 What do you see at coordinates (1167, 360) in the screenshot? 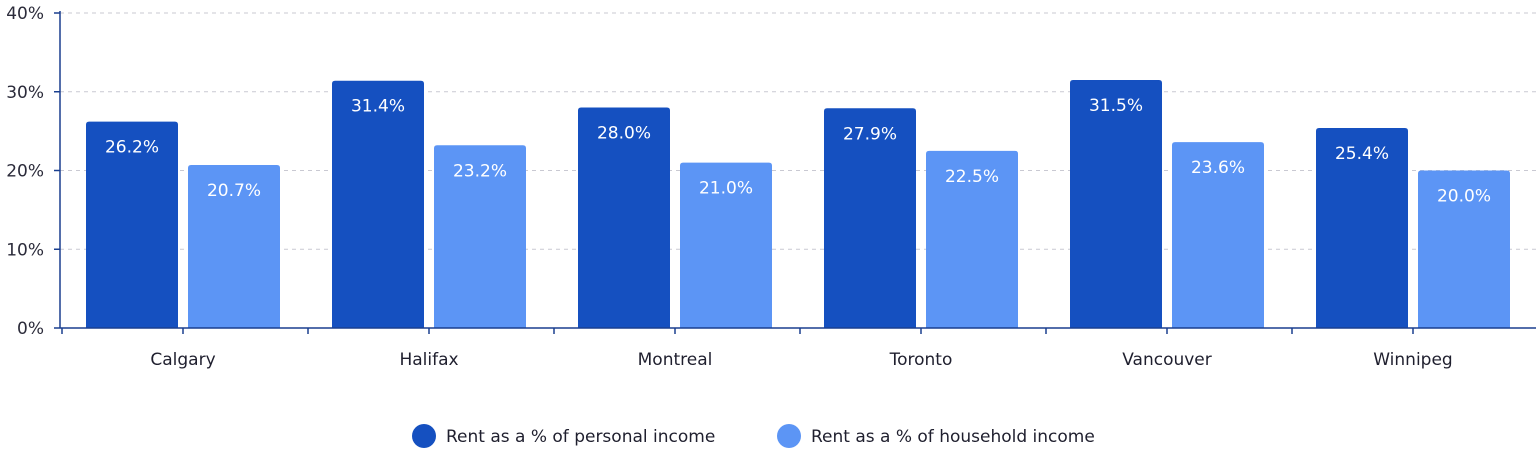
I see `category-label: Vancouver` at bounding box center [1167, 360].